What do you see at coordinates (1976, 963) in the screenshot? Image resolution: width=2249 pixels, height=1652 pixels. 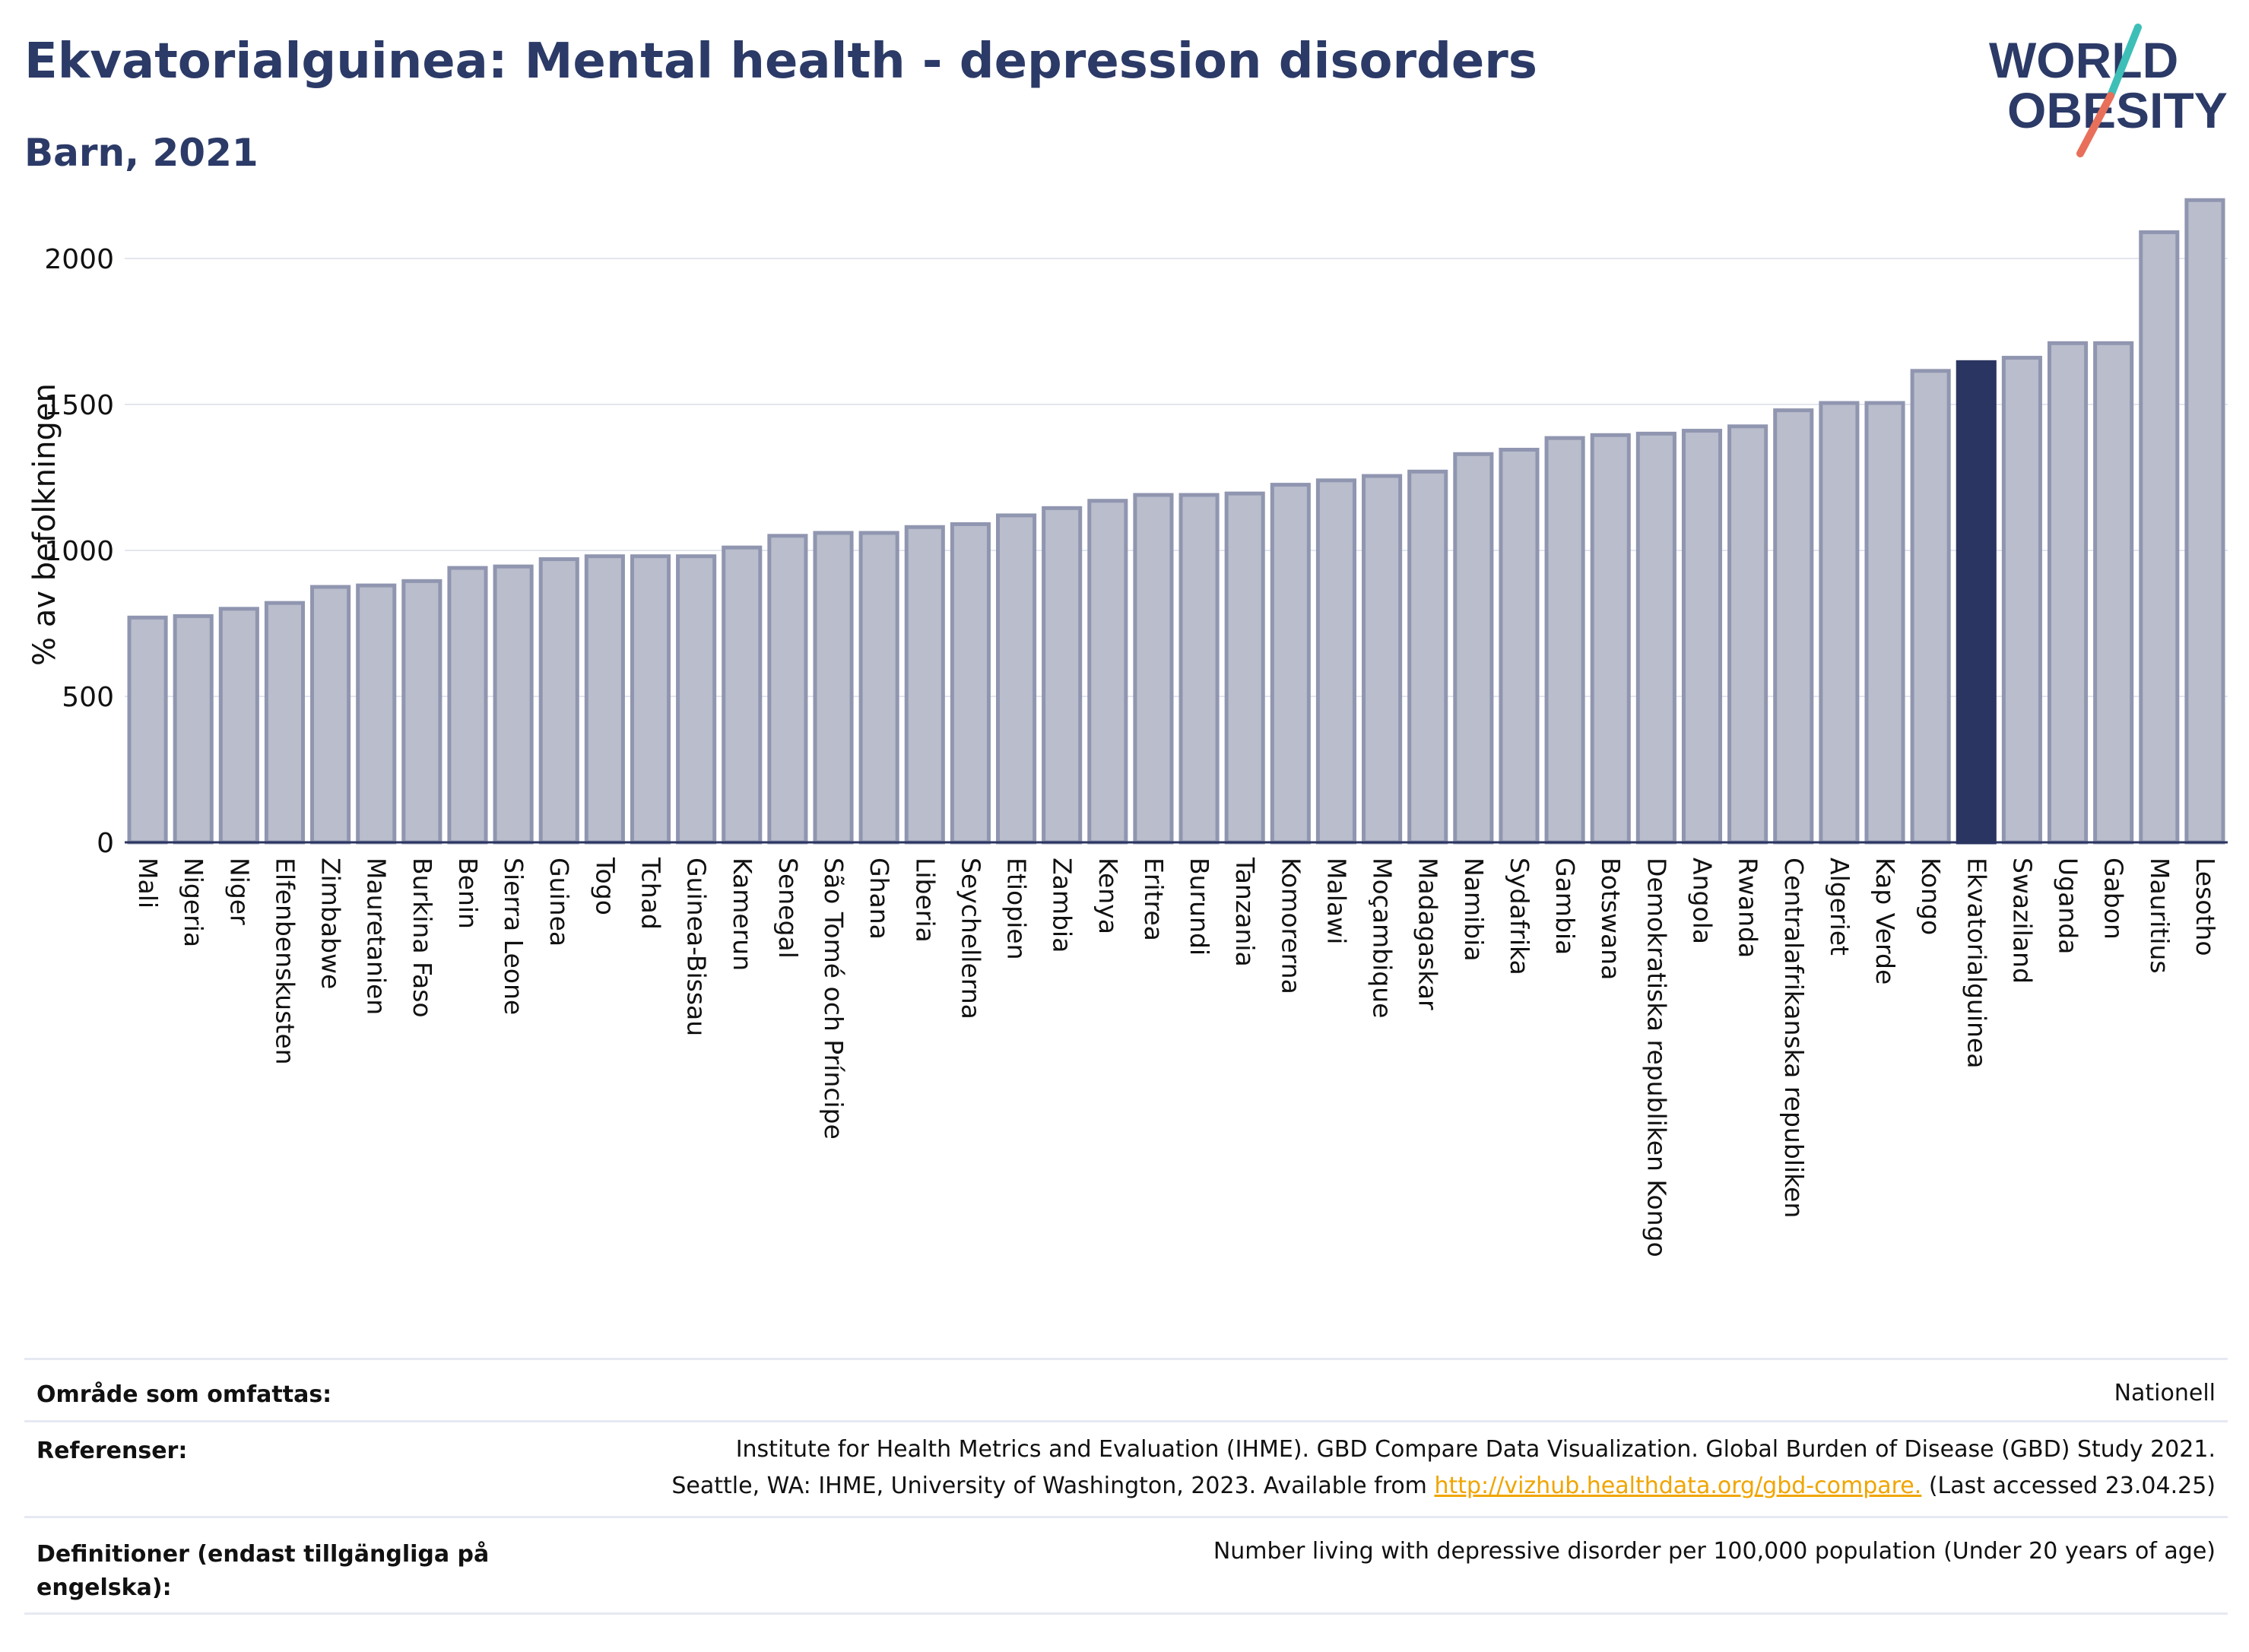 I see `x-tick-label: Ekvatorialguinea` at bounding box center [1976, 963].